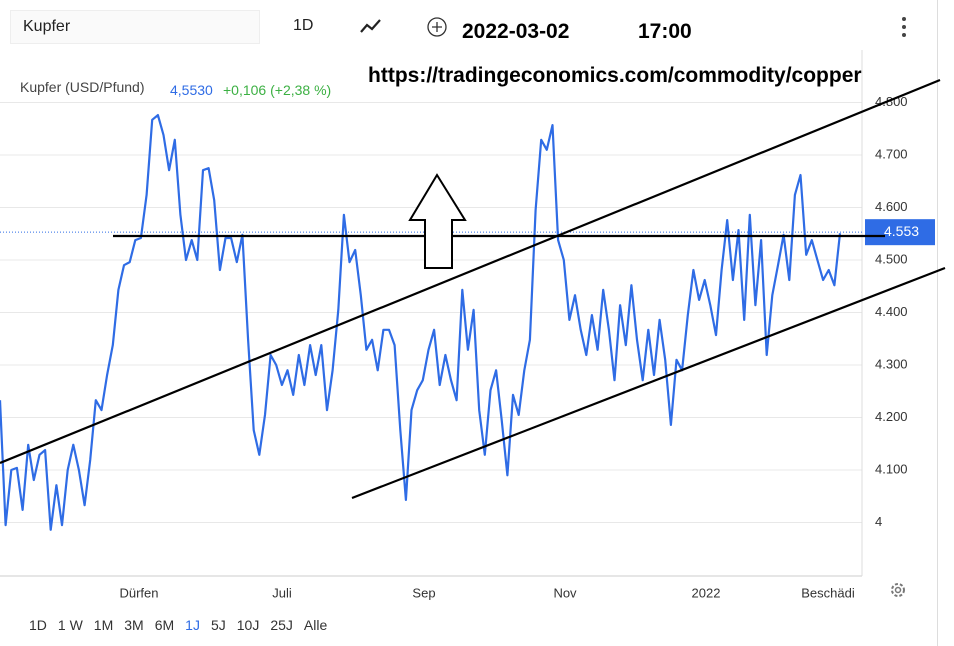 This screenshot has width=954, height=646. What do you see at coordinates (665, 31) in the screenshot?
I see `time-annotation: 17:00` at bounding box center [665, 31].